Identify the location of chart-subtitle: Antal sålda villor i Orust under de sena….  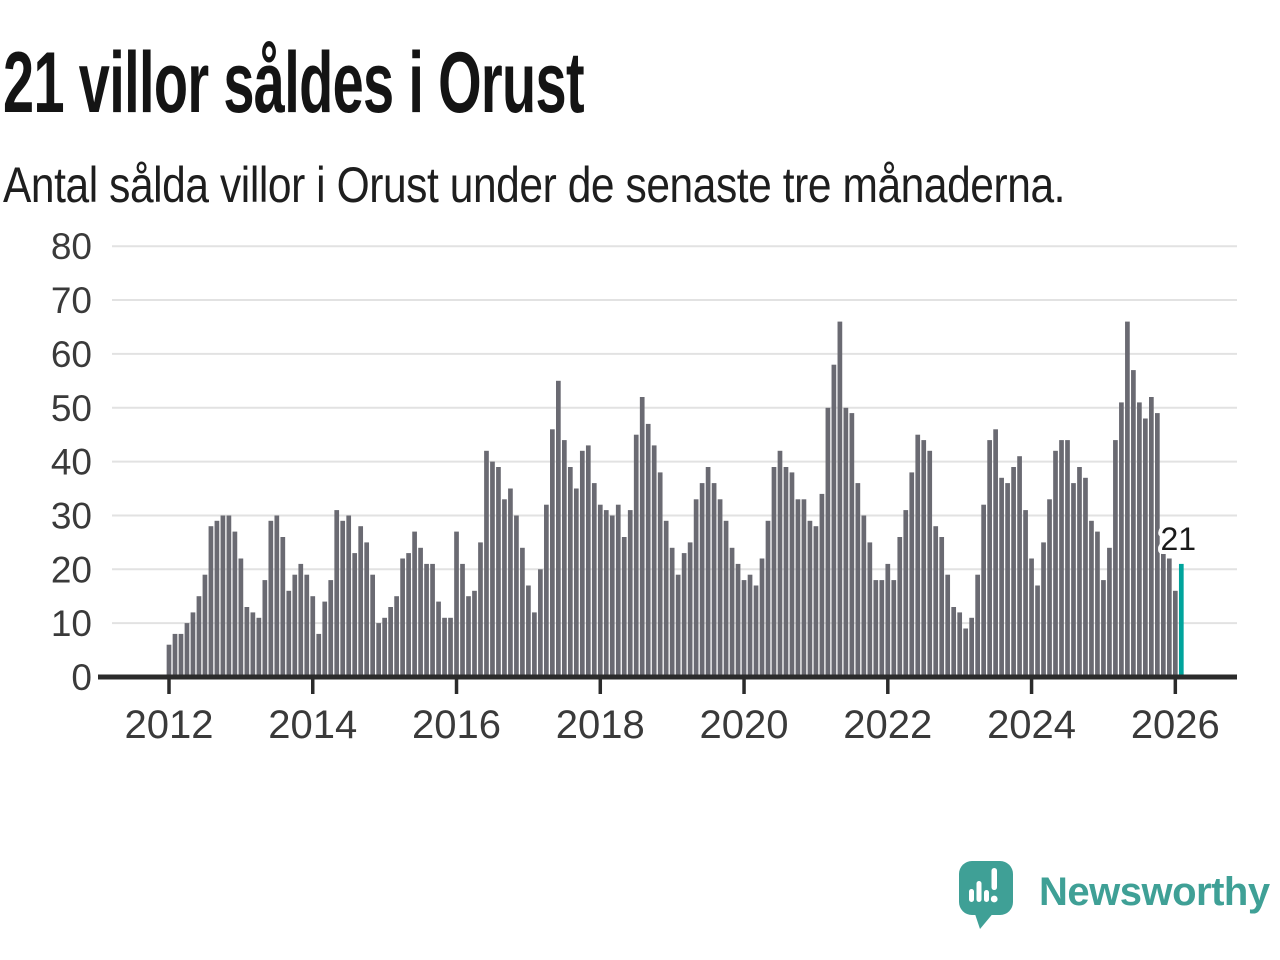
(534, 185).